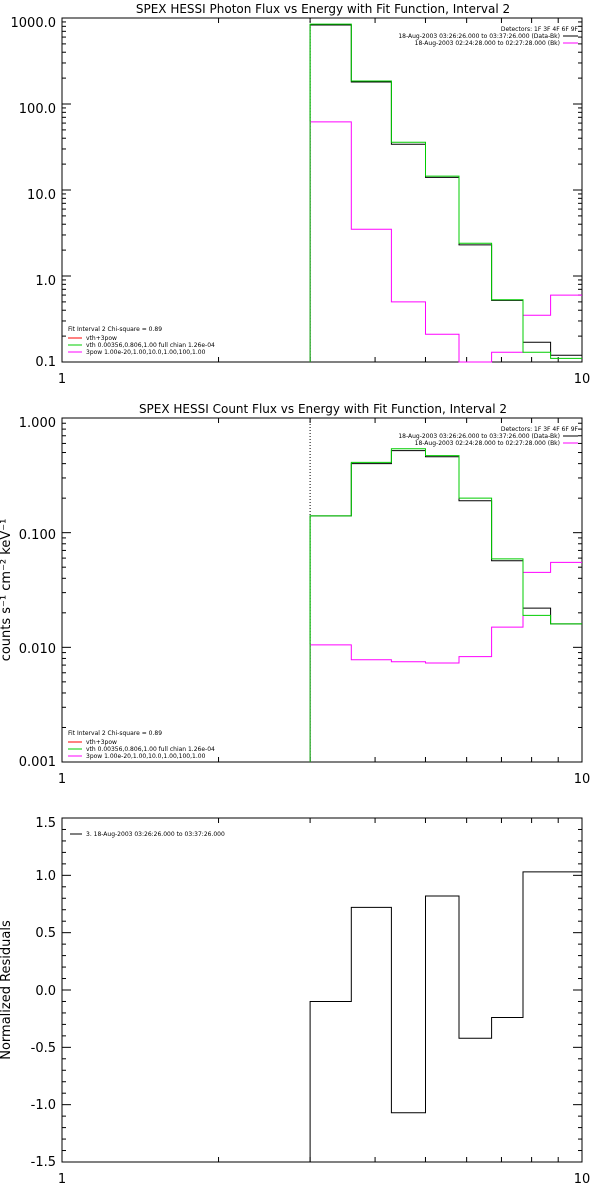 This screenshot has width=600, height=1200. I want to click on y-tick-label: 0.1, so click(45, 362).